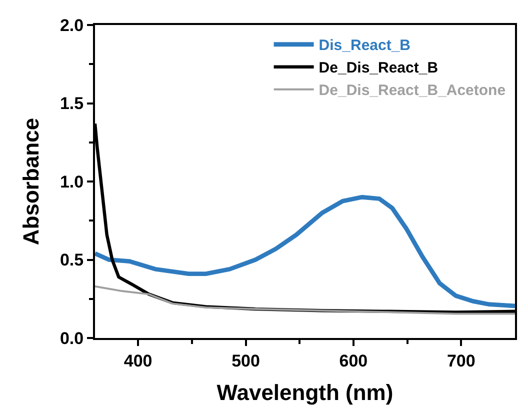 The image size is (528, 412). I want to click on y-tick-label: 2.0, so click(72, 25).